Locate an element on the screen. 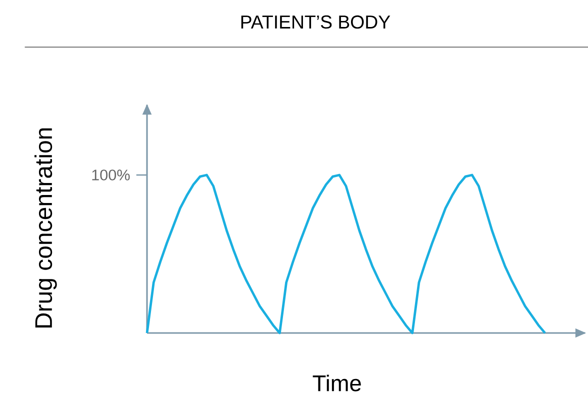  text: 100% is located at coordinates (111, 175).